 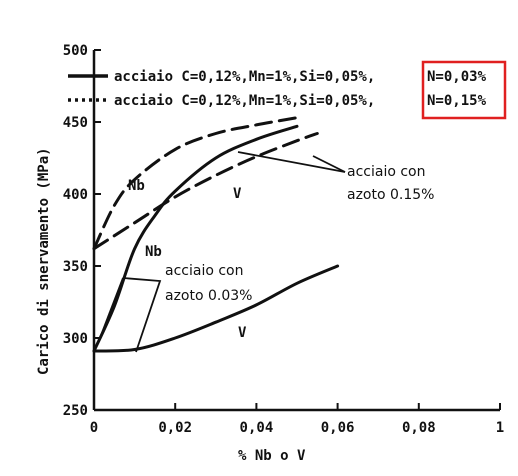 What do you see at coordinates (457, 101) in the screenshot?
I see `legend-highlight-dotted: N=0,15%` at bounding box center [457, 101].